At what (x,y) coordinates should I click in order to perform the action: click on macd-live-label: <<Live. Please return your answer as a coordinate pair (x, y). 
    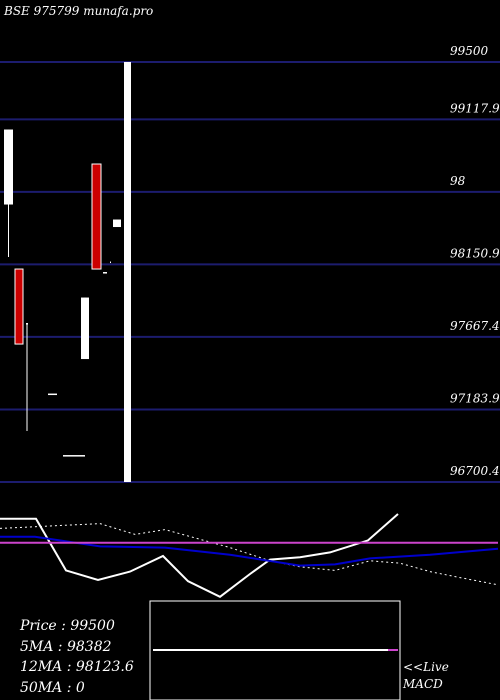
    Looking at the image, I should click on (426, 667).